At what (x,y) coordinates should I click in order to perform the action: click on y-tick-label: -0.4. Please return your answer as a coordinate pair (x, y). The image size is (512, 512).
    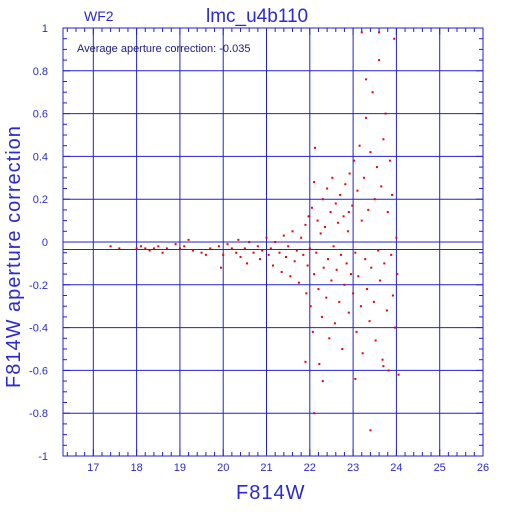
    Looking at the image, I should click on (38, 329).